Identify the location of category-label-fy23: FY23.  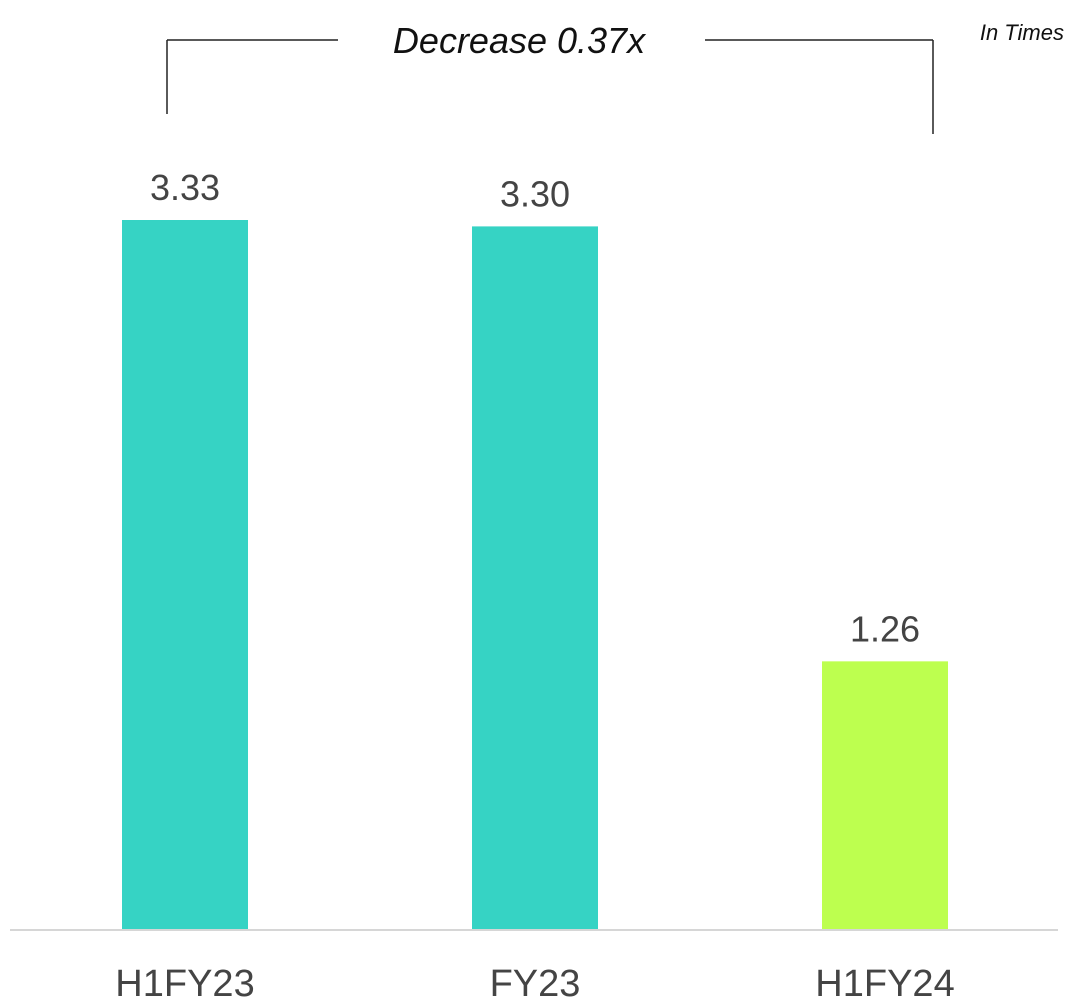
(535, 983).